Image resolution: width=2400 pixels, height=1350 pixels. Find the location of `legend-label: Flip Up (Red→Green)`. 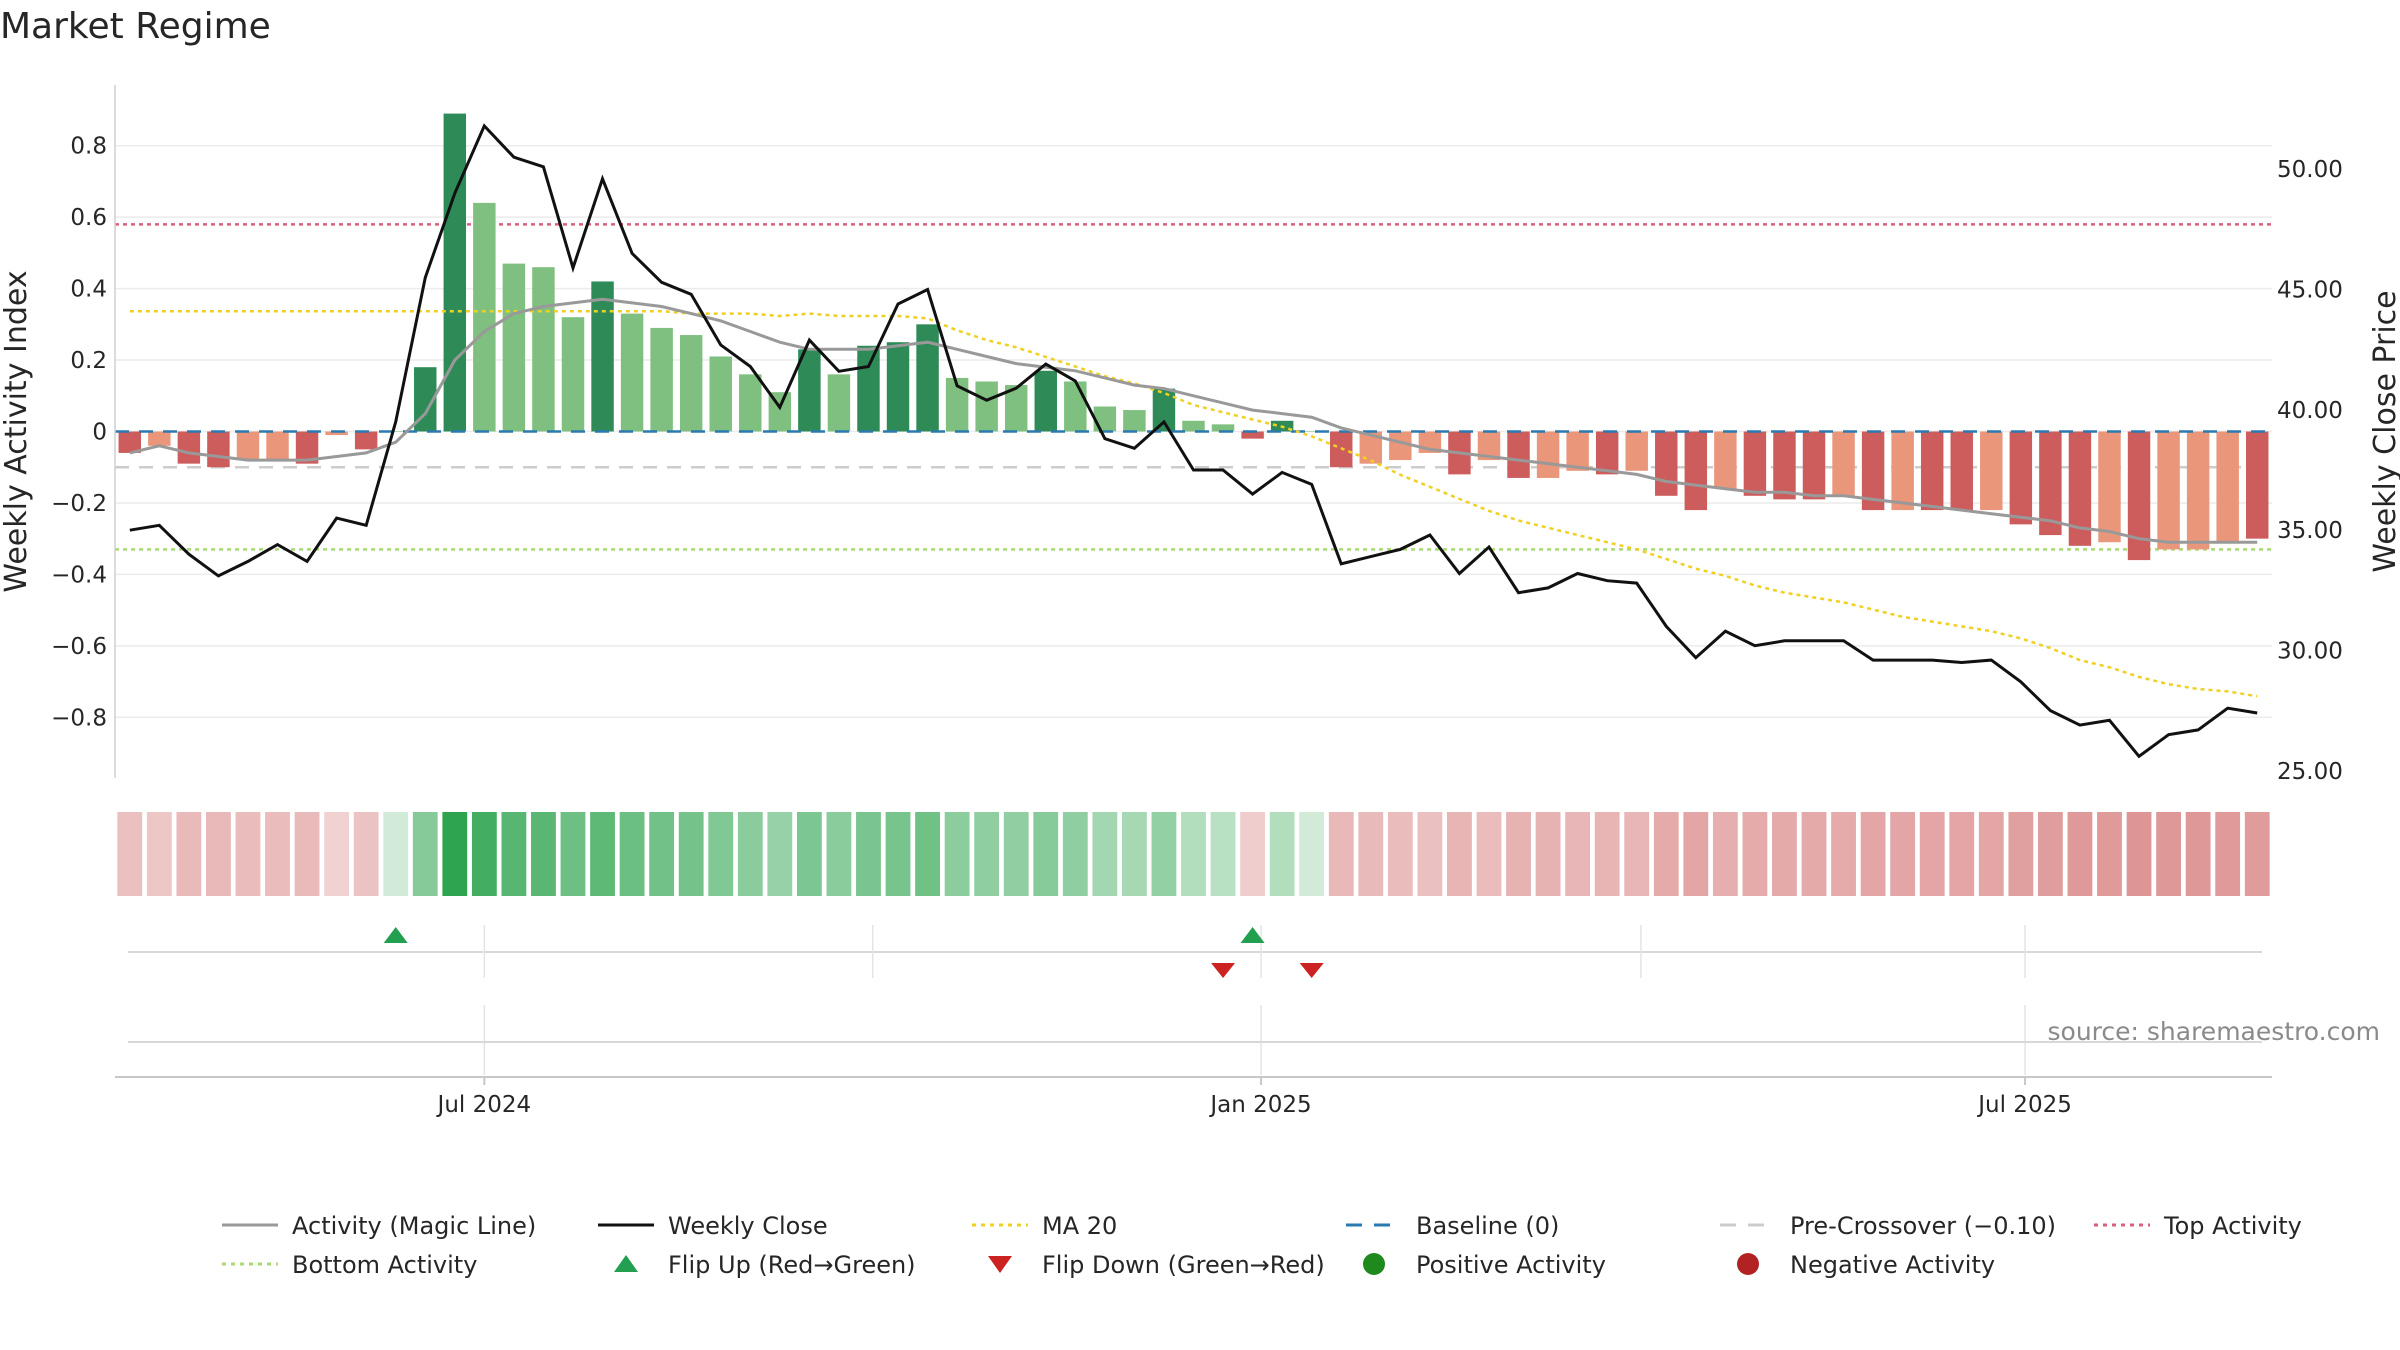

legend-label: Flip Up (Red→Green) is located at coordinates (792, 1265).